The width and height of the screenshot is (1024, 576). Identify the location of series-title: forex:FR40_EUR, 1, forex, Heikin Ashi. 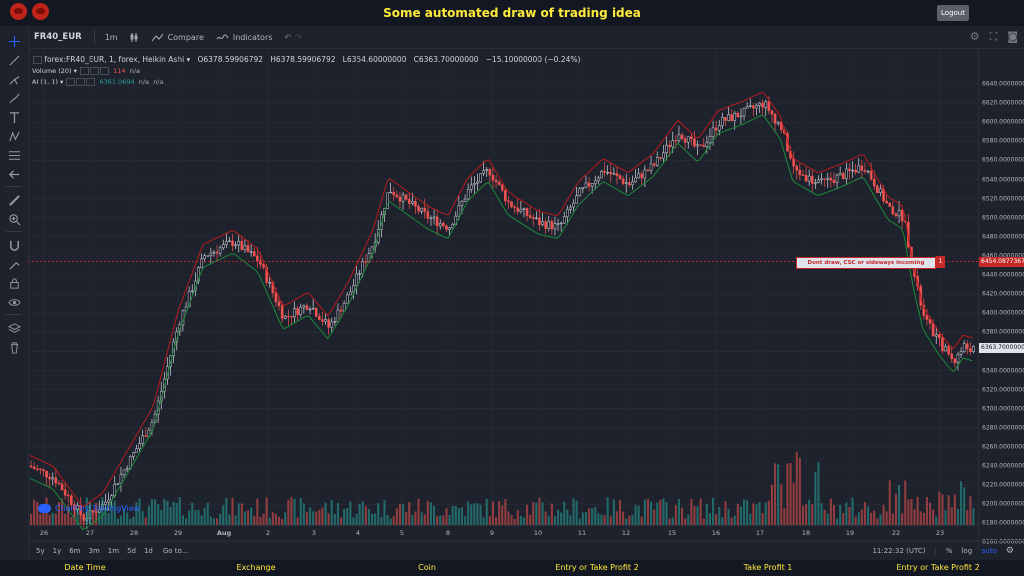
(114, 59).